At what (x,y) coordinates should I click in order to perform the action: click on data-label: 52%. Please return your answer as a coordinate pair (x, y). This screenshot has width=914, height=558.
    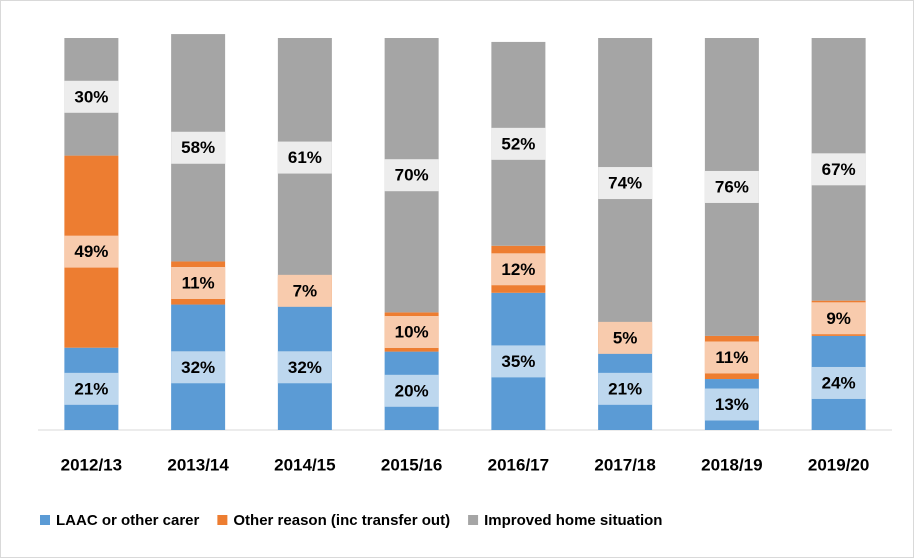
    Looking at the image, I should click on (518, 143).